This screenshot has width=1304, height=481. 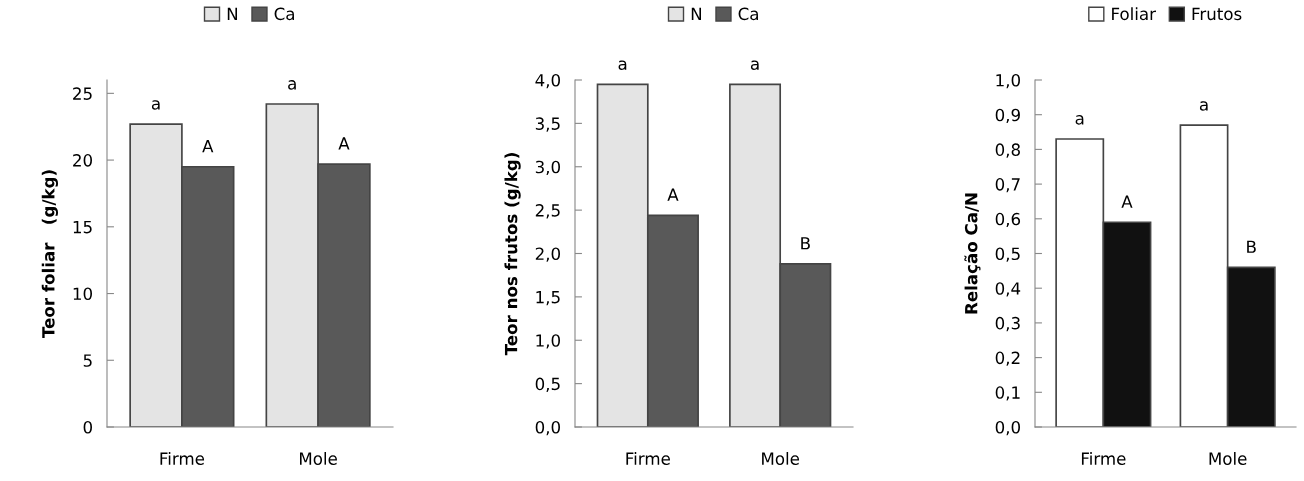 I want to click on y-tick-label: 0,4, so click(x=1008, y=289).